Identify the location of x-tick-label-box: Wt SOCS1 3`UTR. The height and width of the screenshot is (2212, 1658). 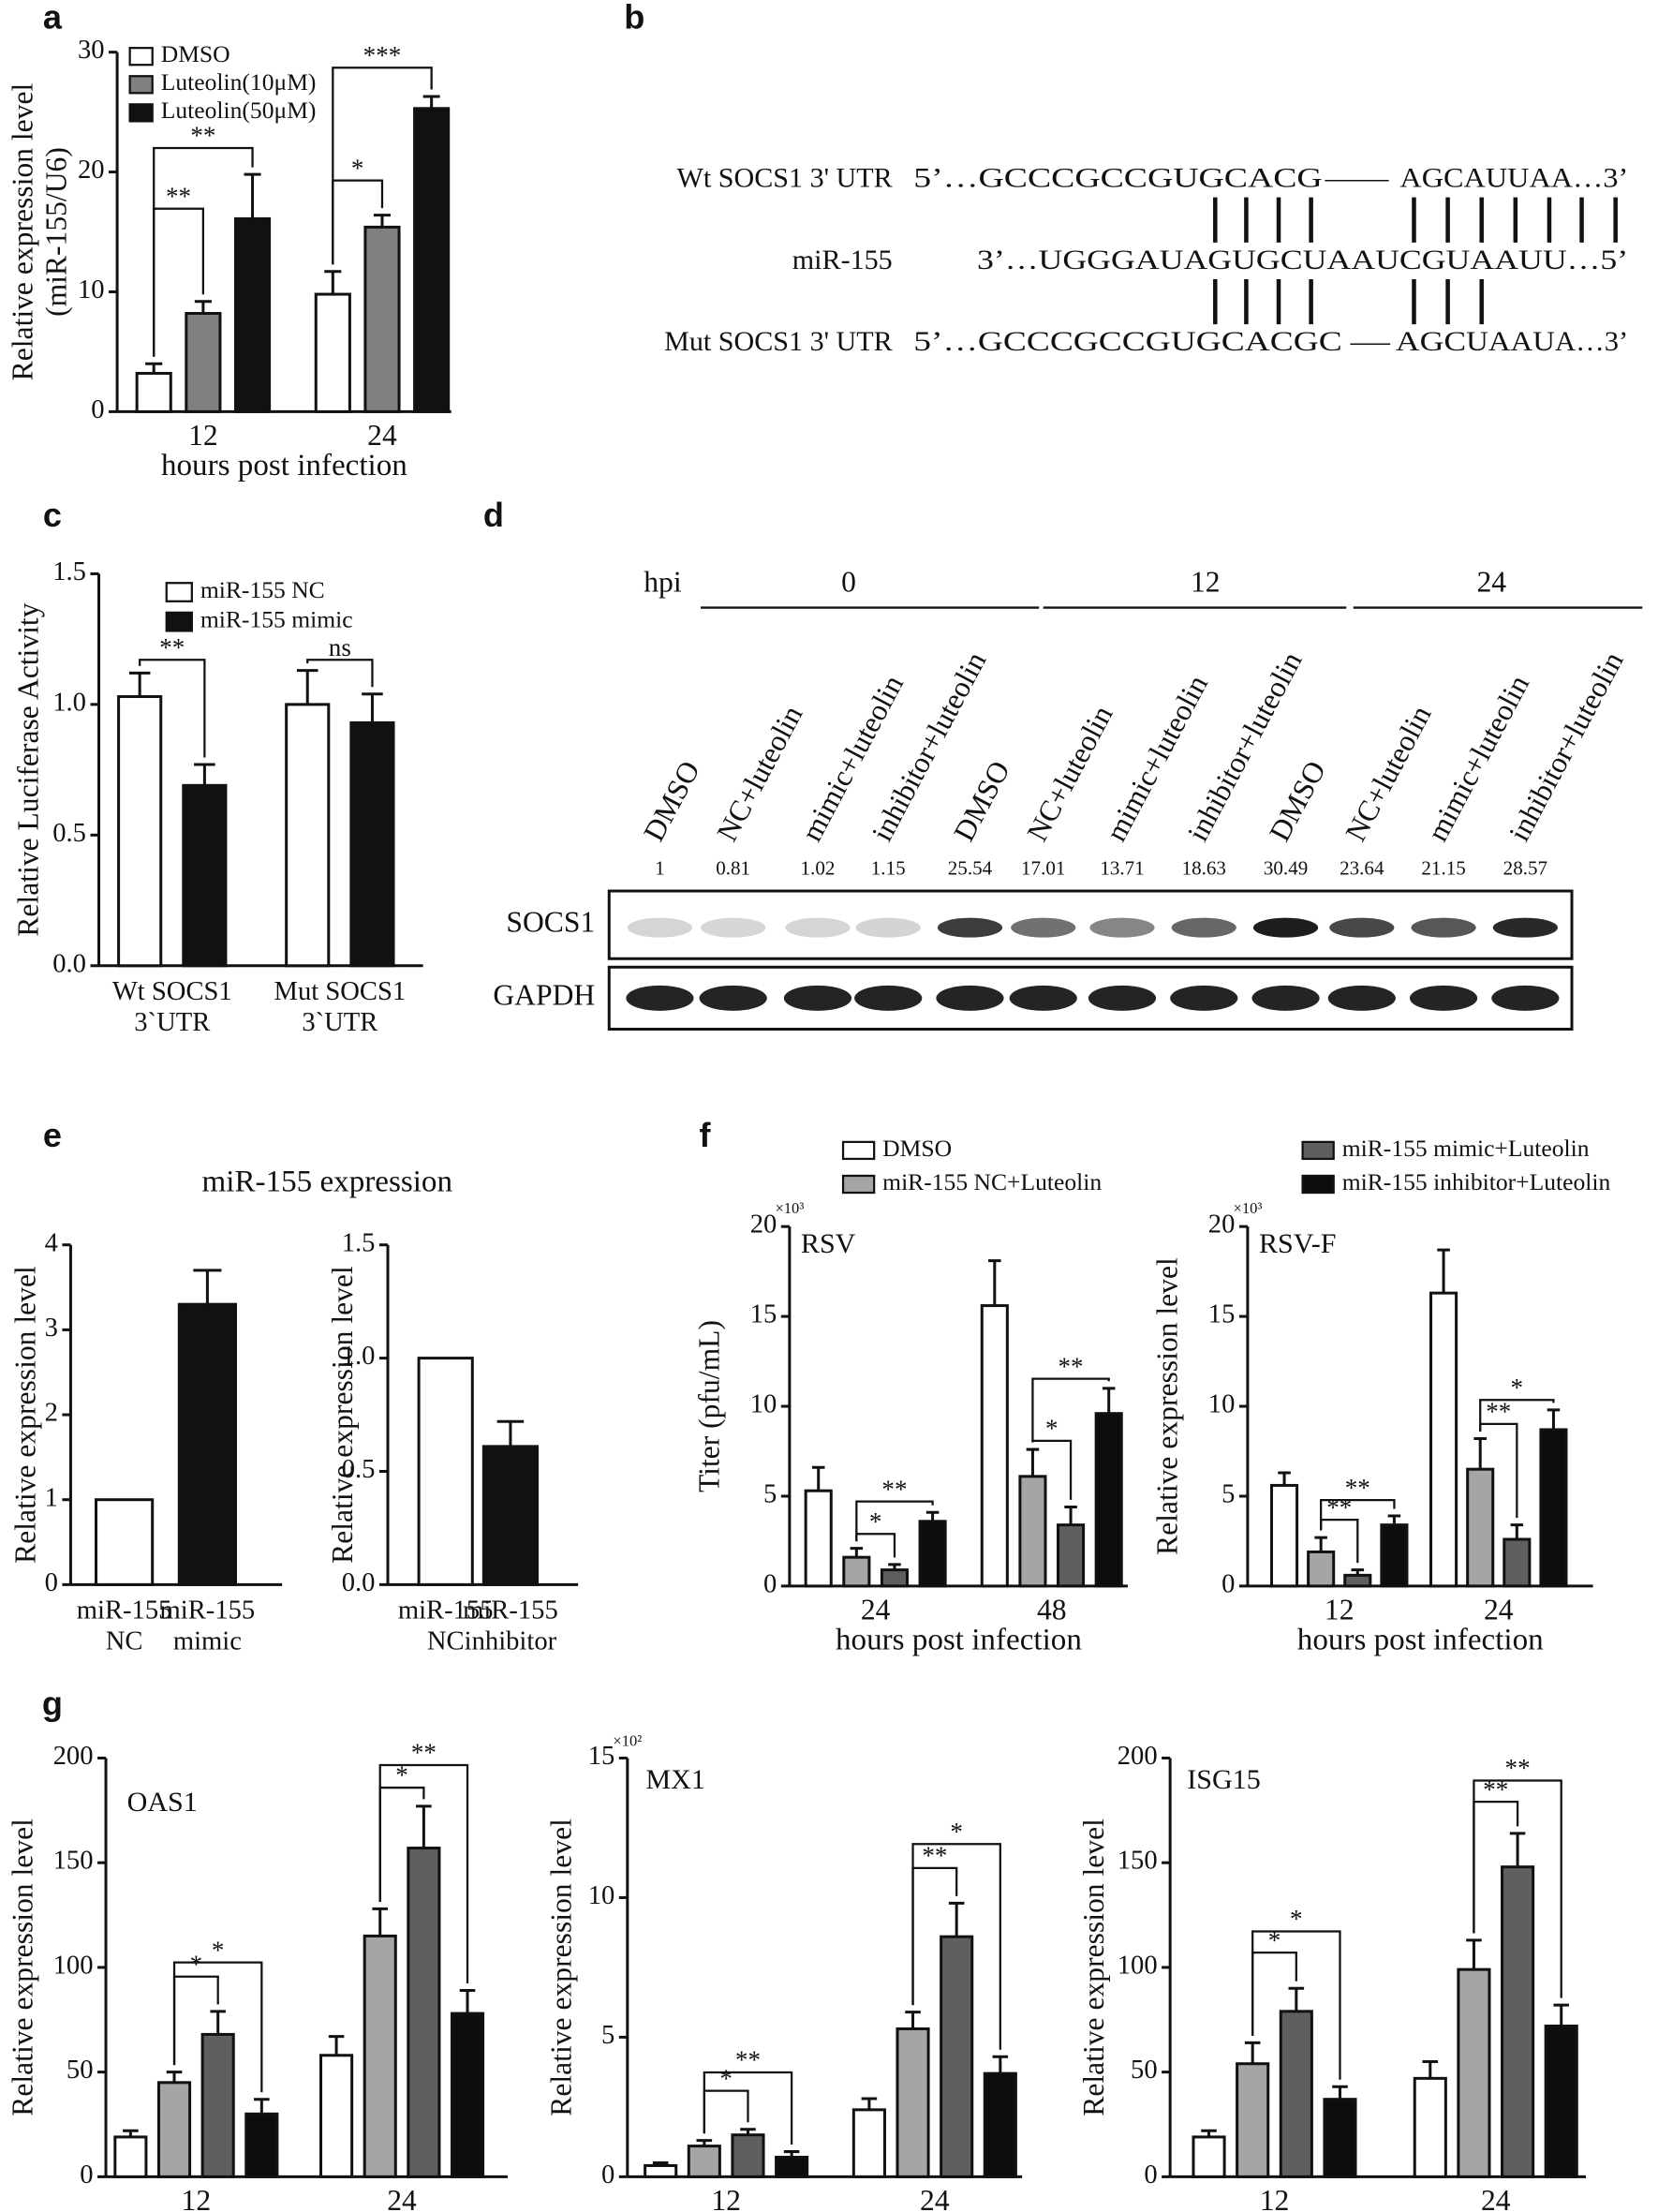
(171, 1007).